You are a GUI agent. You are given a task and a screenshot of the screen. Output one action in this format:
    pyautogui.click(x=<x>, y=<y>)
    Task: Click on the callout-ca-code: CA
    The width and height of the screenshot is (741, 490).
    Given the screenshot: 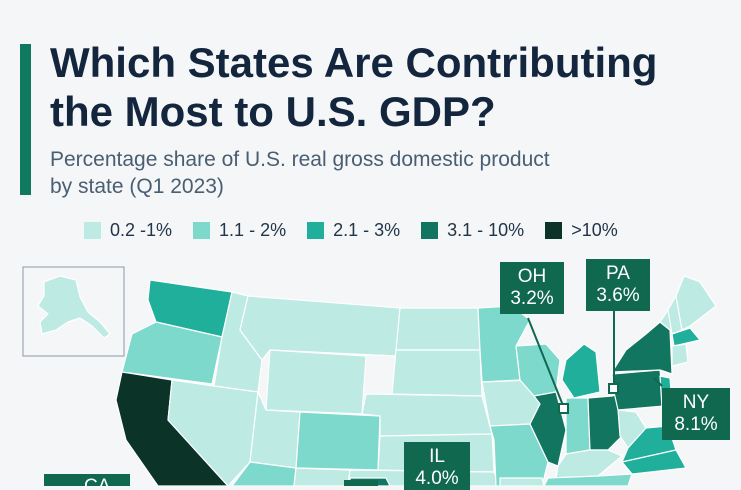 What is the action you would take?
    pyautogui.click(x=104, y=481)
    